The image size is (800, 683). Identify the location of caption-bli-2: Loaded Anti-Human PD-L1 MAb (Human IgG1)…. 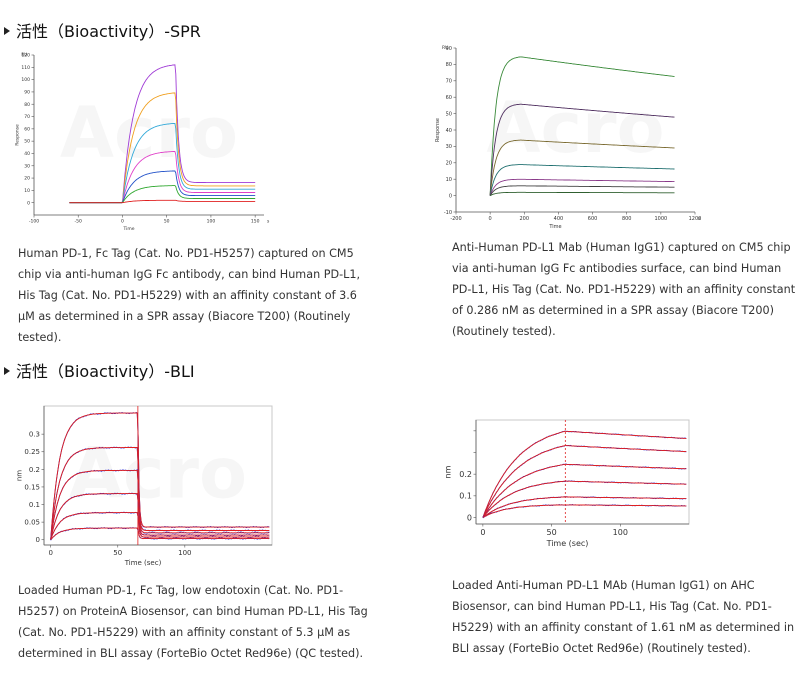
(623, 617).